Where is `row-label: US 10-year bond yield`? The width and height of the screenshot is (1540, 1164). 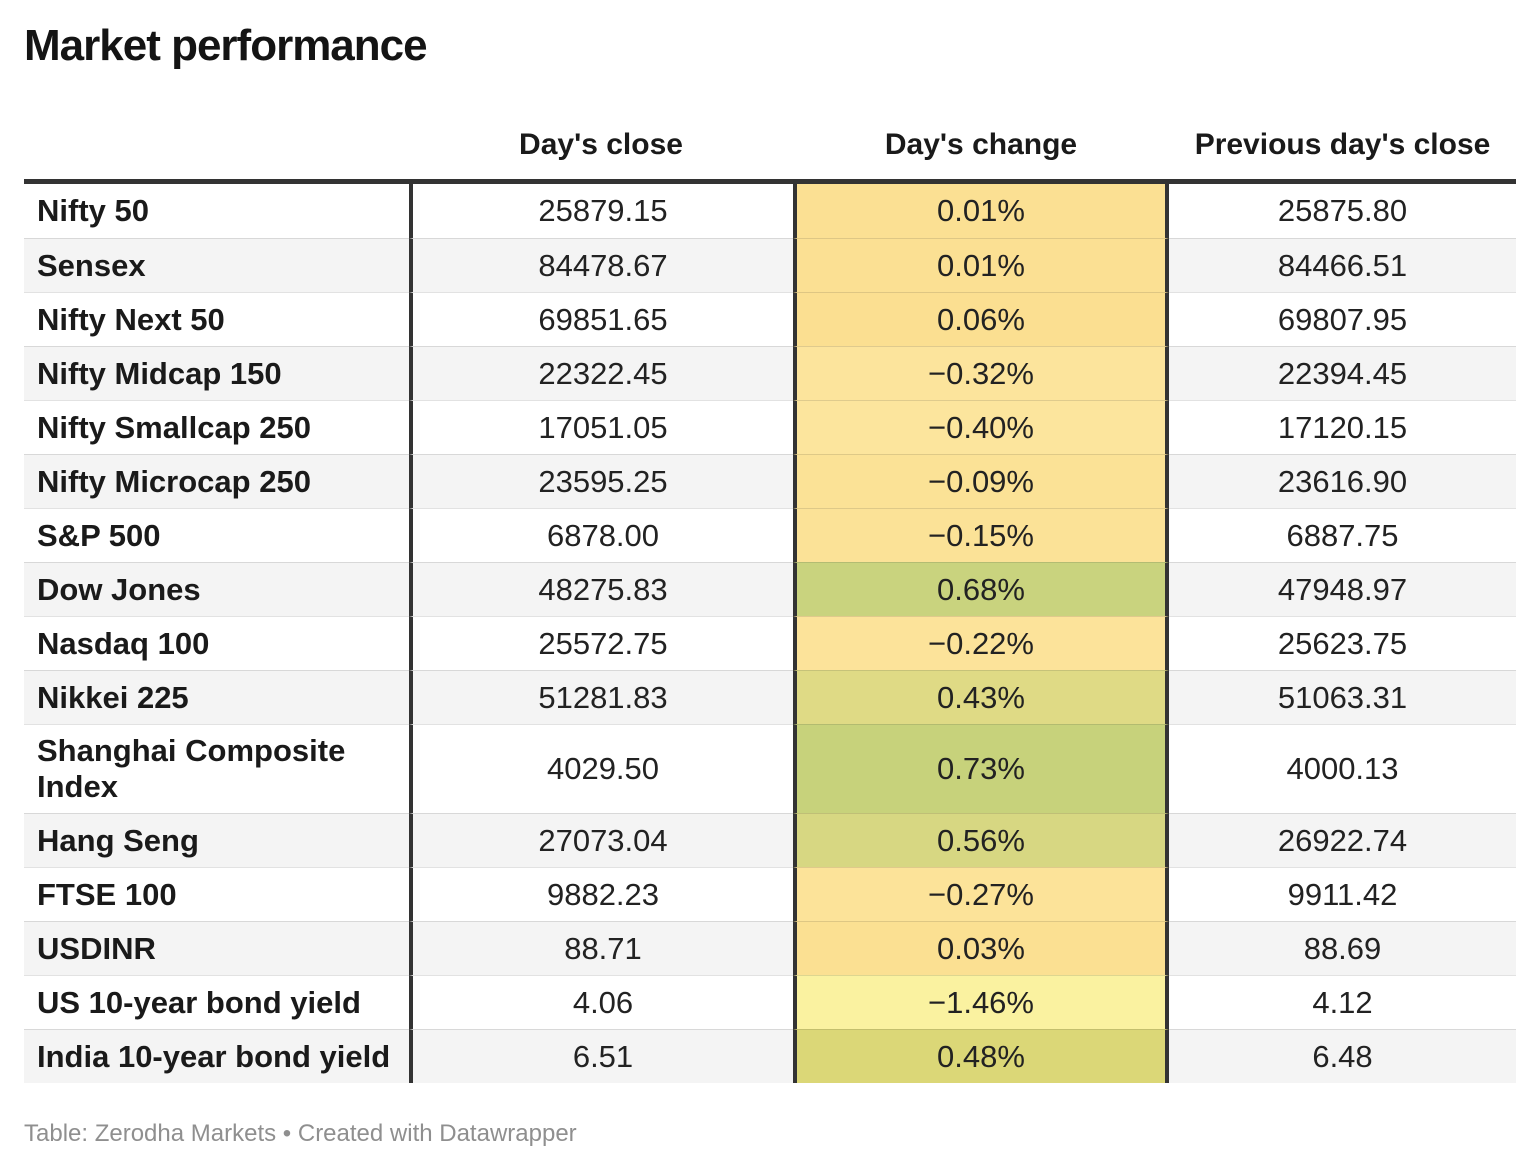
row-label: US 10-year bond yield is located at coordinates (216, 1002).